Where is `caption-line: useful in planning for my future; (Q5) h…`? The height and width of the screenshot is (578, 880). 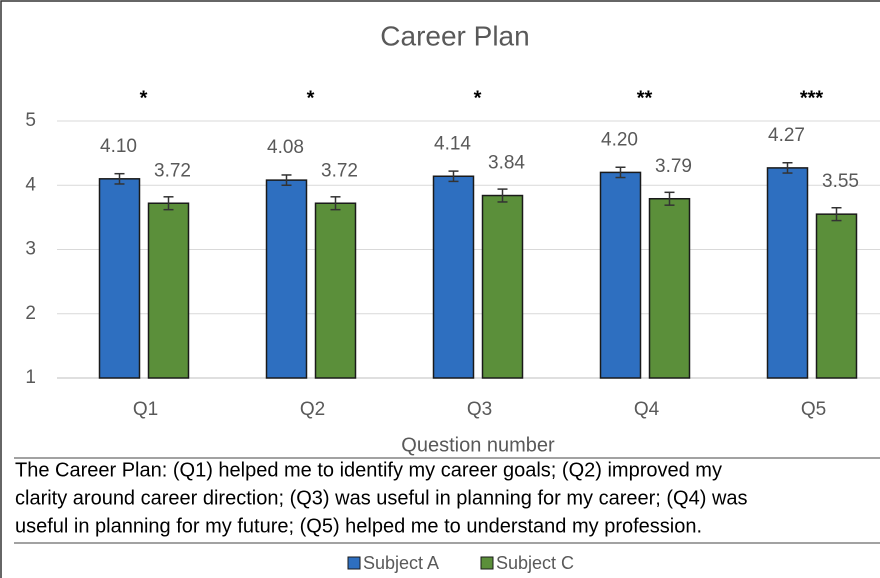 caption-line: useful in planning for my future; (Q5) h… is located at coordinates (358, 526).